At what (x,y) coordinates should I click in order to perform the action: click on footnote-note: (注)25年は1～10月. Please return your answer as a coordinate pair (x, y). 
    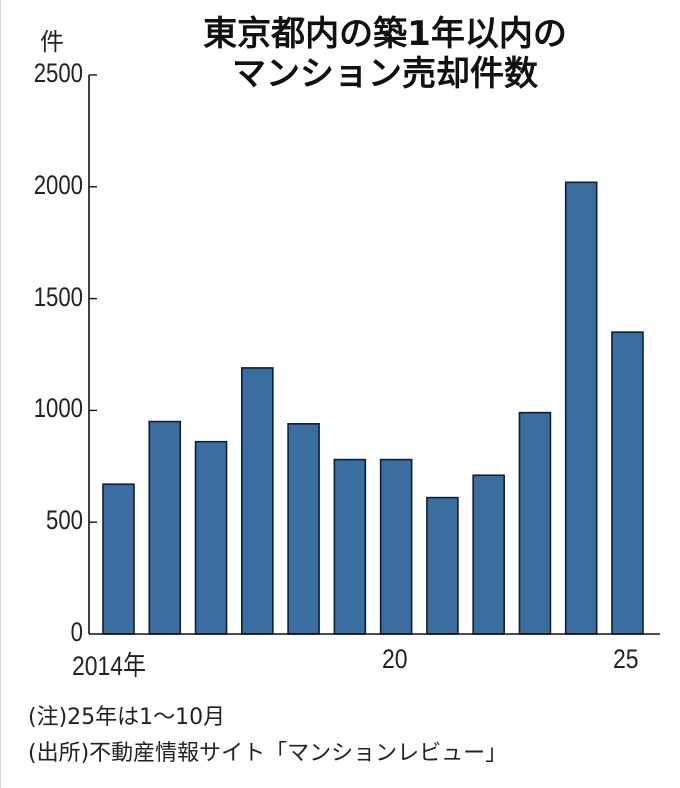
    Looking at the image, I should click on (127, 717).